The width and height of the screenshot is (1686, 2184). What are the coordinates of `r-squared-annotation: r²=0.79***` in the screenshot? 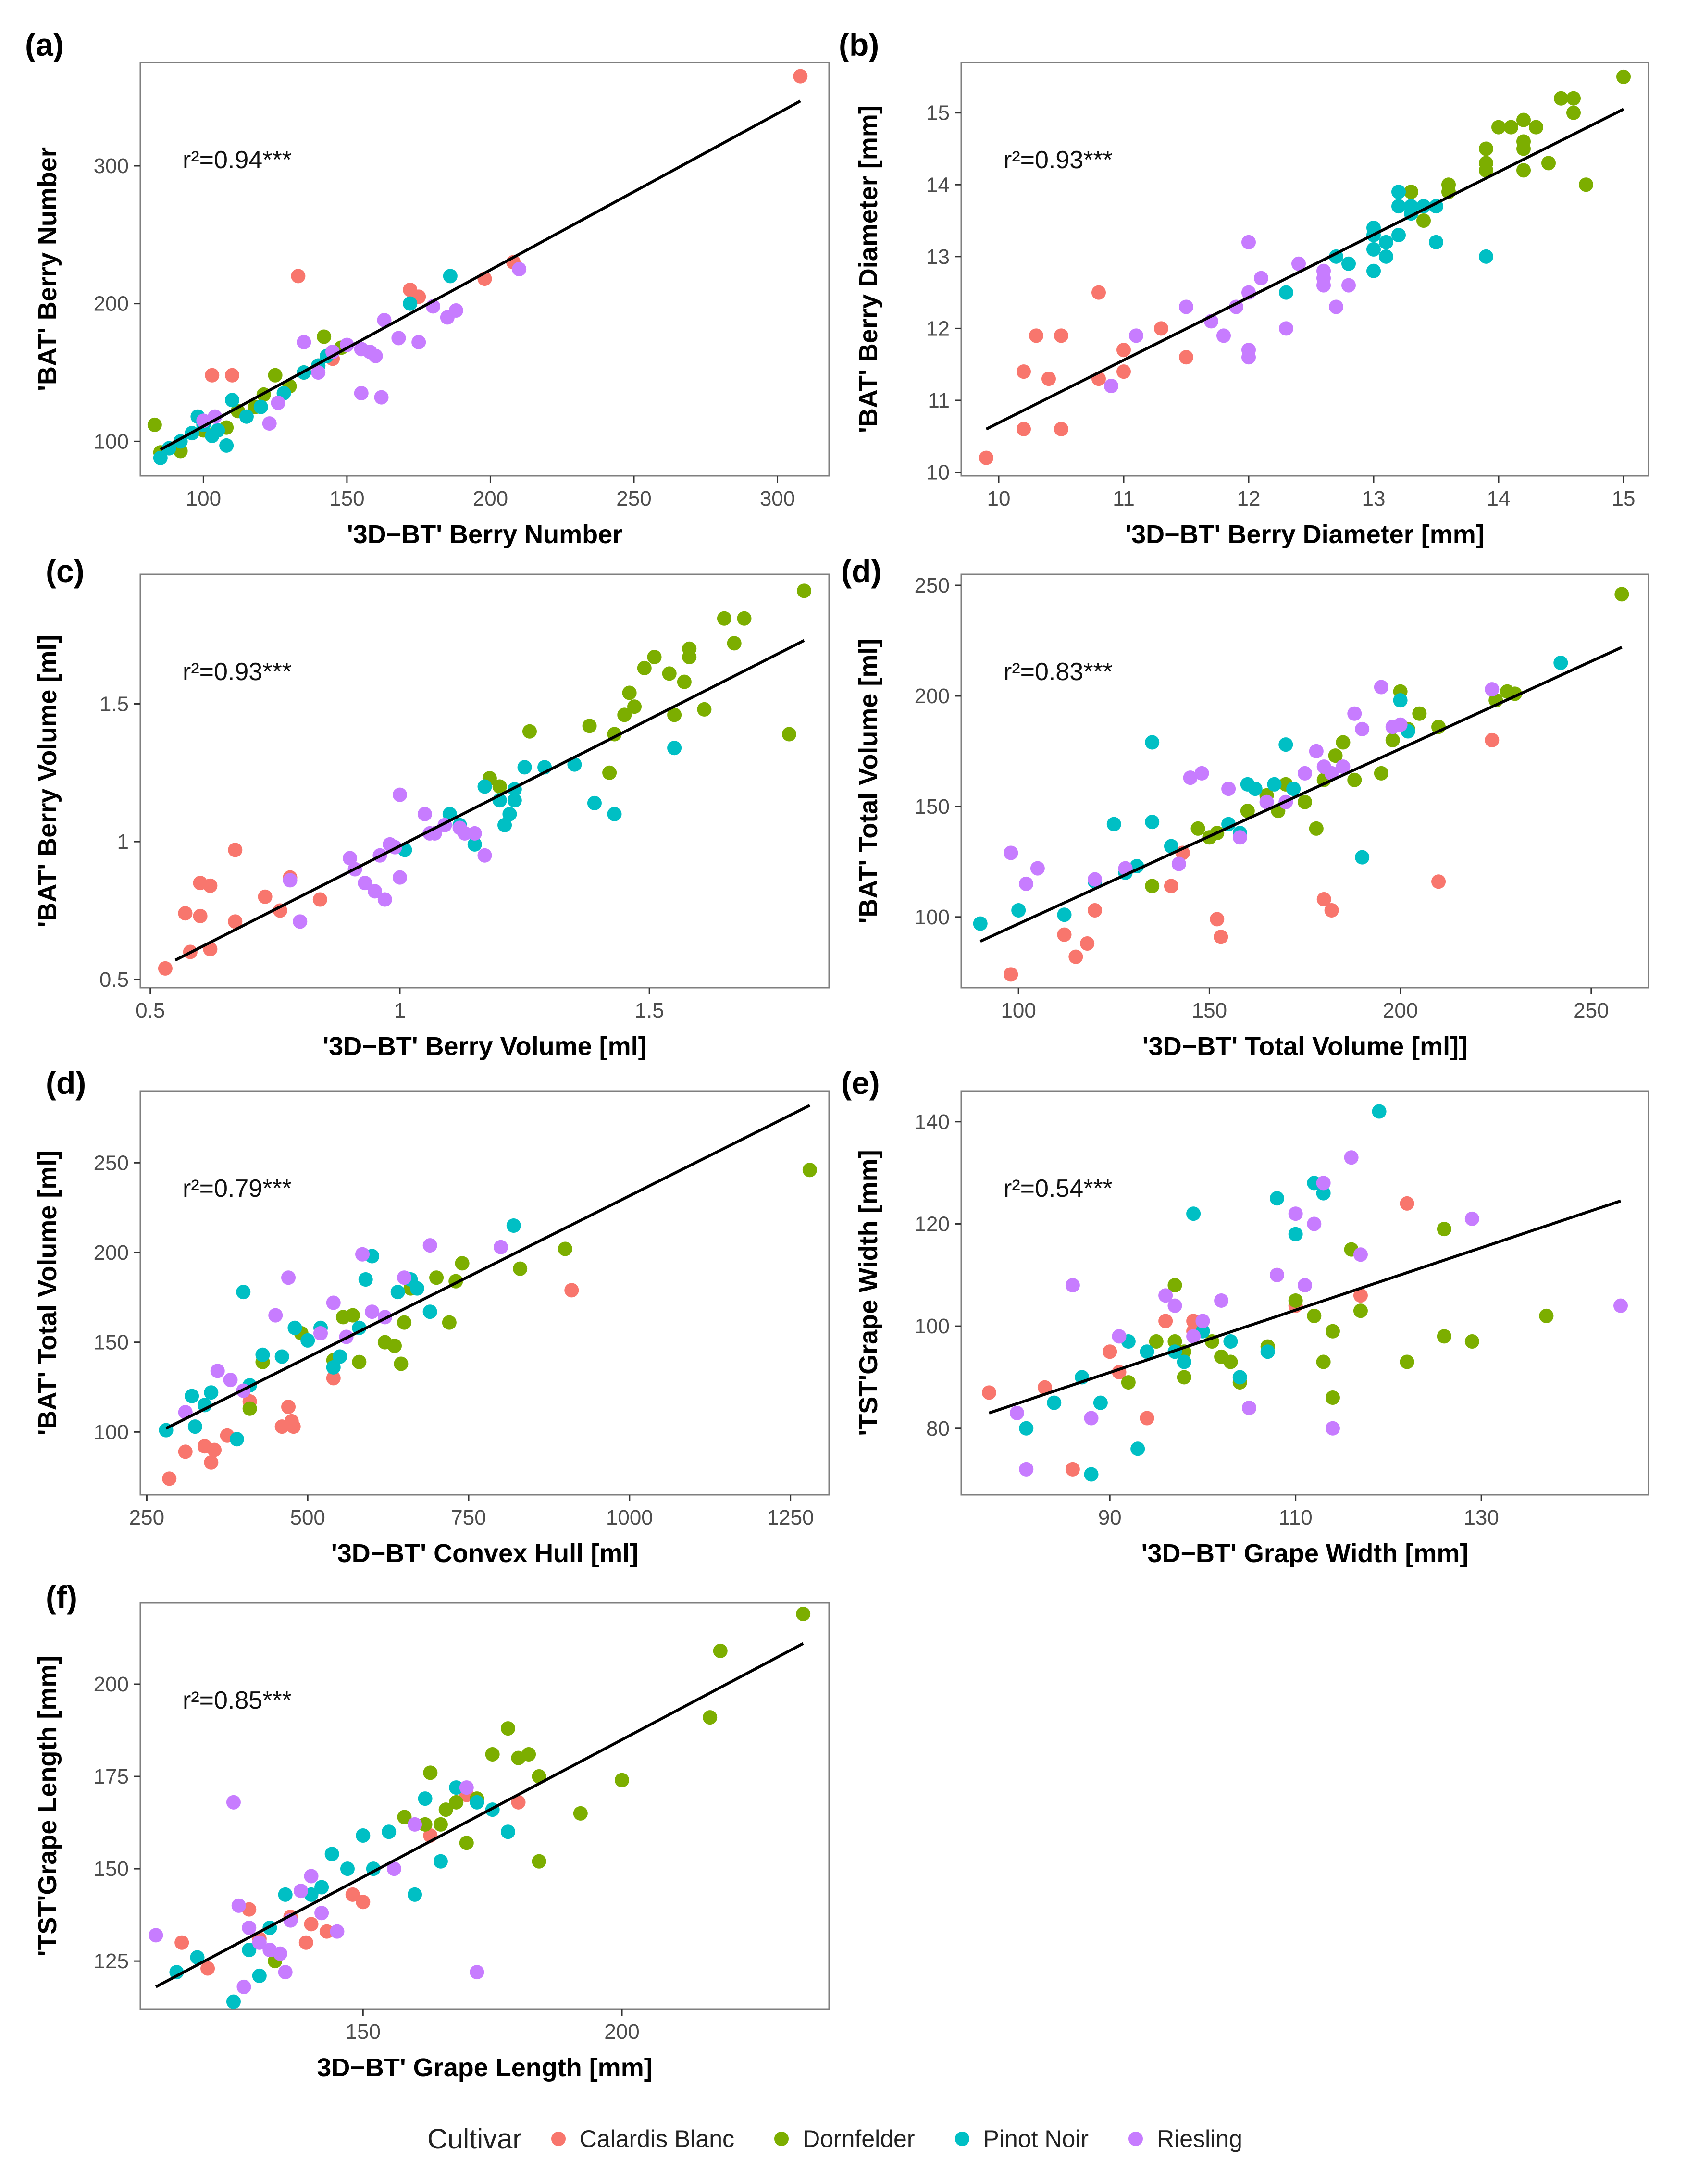 It's located at (238, 1189).